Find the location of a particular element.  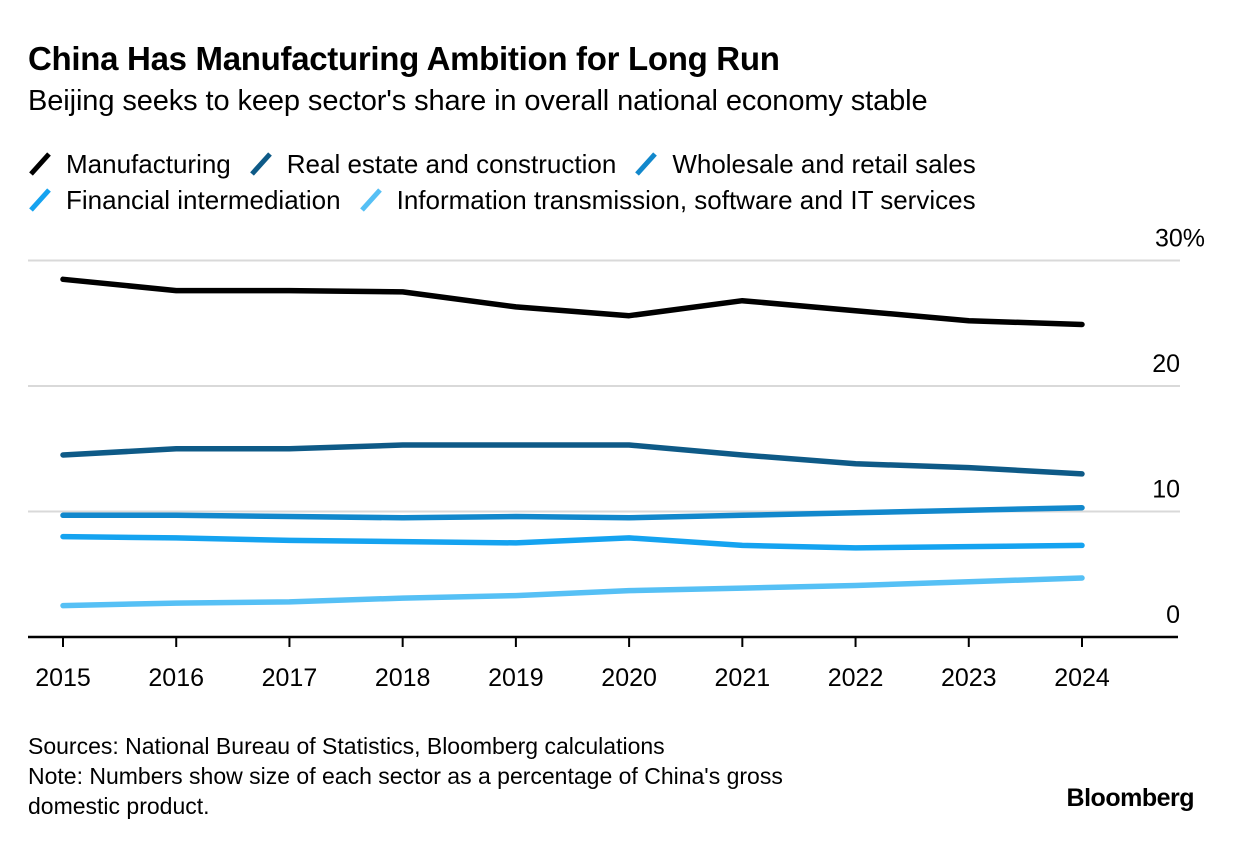

y-axis-labels: 0 10 20 30% is located at coordinates (1178, 427).